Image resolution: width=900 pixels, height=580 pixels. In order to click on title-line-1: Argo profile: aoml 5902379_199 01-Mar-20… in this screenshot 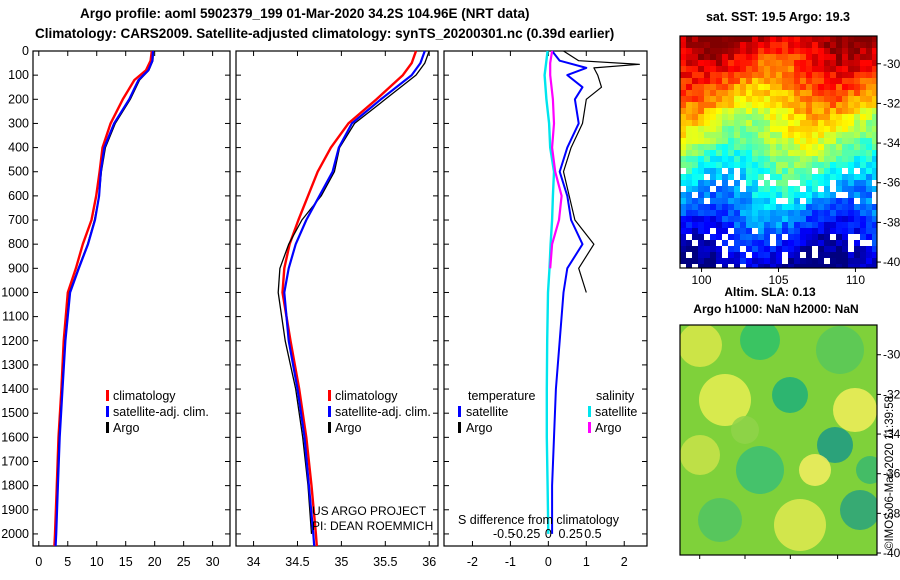, I will do `click(305, 13)`.